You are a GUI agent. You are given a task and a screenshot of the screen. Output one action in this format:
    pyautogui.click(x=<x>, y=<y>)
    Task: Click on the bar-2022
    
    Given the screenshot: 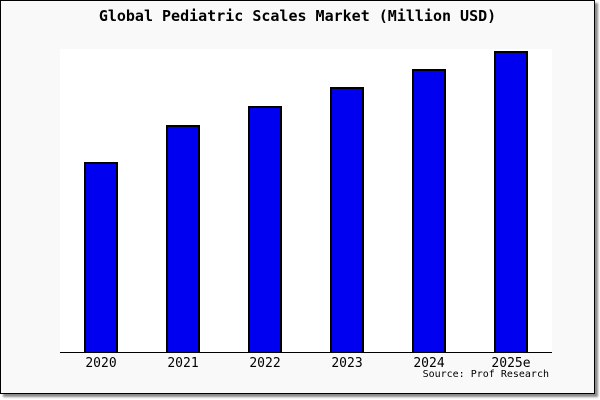 What is the action you would take?
    pyautogui.click(x=265, y=229)
    